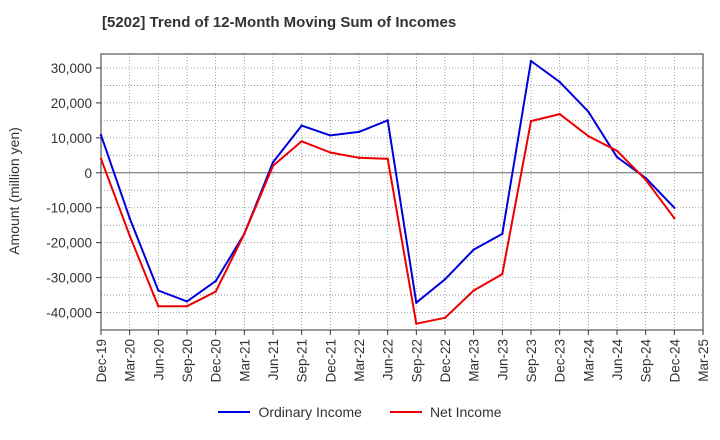  What do you see at coordinates (502, 359) in the screenshot?
I see `x-tick-label: Jun-23` at bounding box center [502, 359].